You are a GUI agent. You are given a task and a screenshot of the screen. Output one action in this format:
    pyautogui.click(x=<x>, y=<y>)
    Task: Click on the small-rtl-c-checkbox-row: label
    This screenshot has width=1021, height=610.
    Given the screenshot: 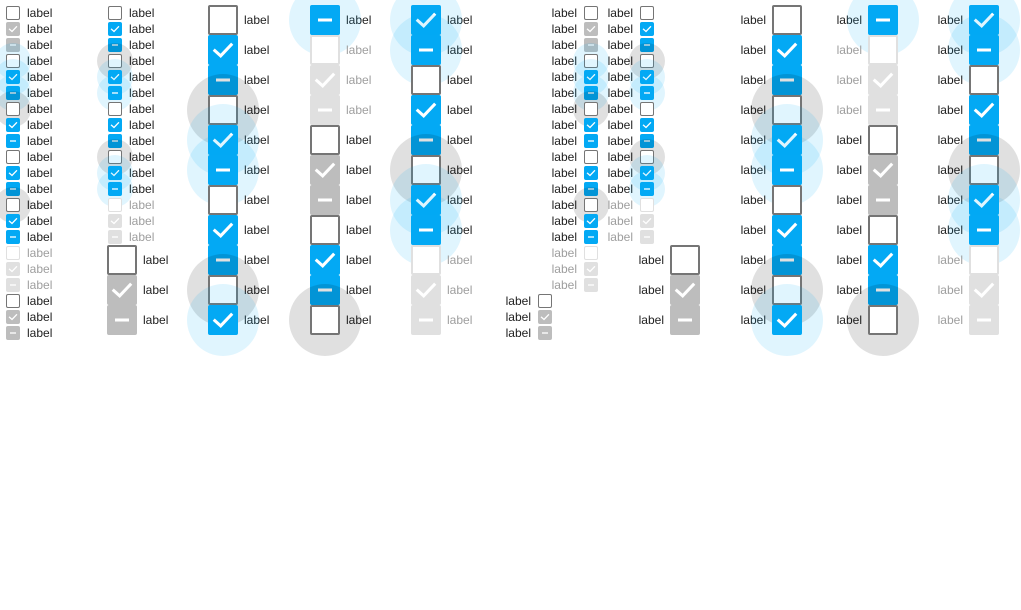 What is the action you would take?
    pyautogui.click(x=529, y=301)
    